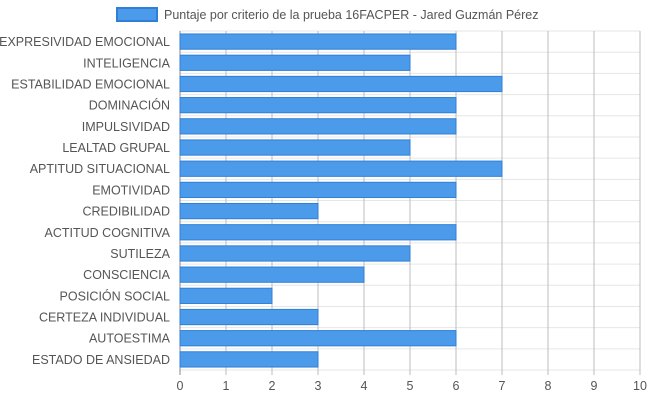  I want to click on y-tick-label: ESTABILIDAD EMOCIONAL, so click(90, 84).